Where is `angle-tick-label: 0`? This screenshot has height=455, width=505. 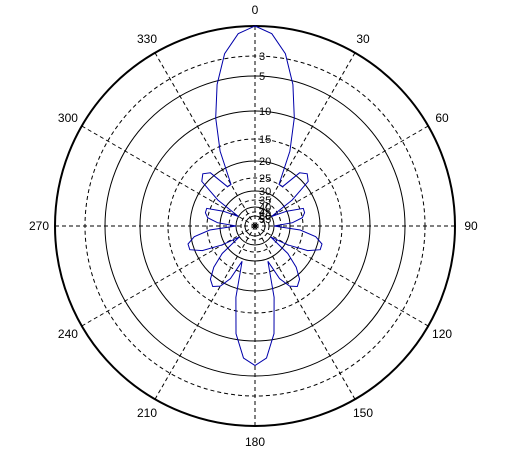 angle-tick-label: 0 is located at coordinates (255, 10).